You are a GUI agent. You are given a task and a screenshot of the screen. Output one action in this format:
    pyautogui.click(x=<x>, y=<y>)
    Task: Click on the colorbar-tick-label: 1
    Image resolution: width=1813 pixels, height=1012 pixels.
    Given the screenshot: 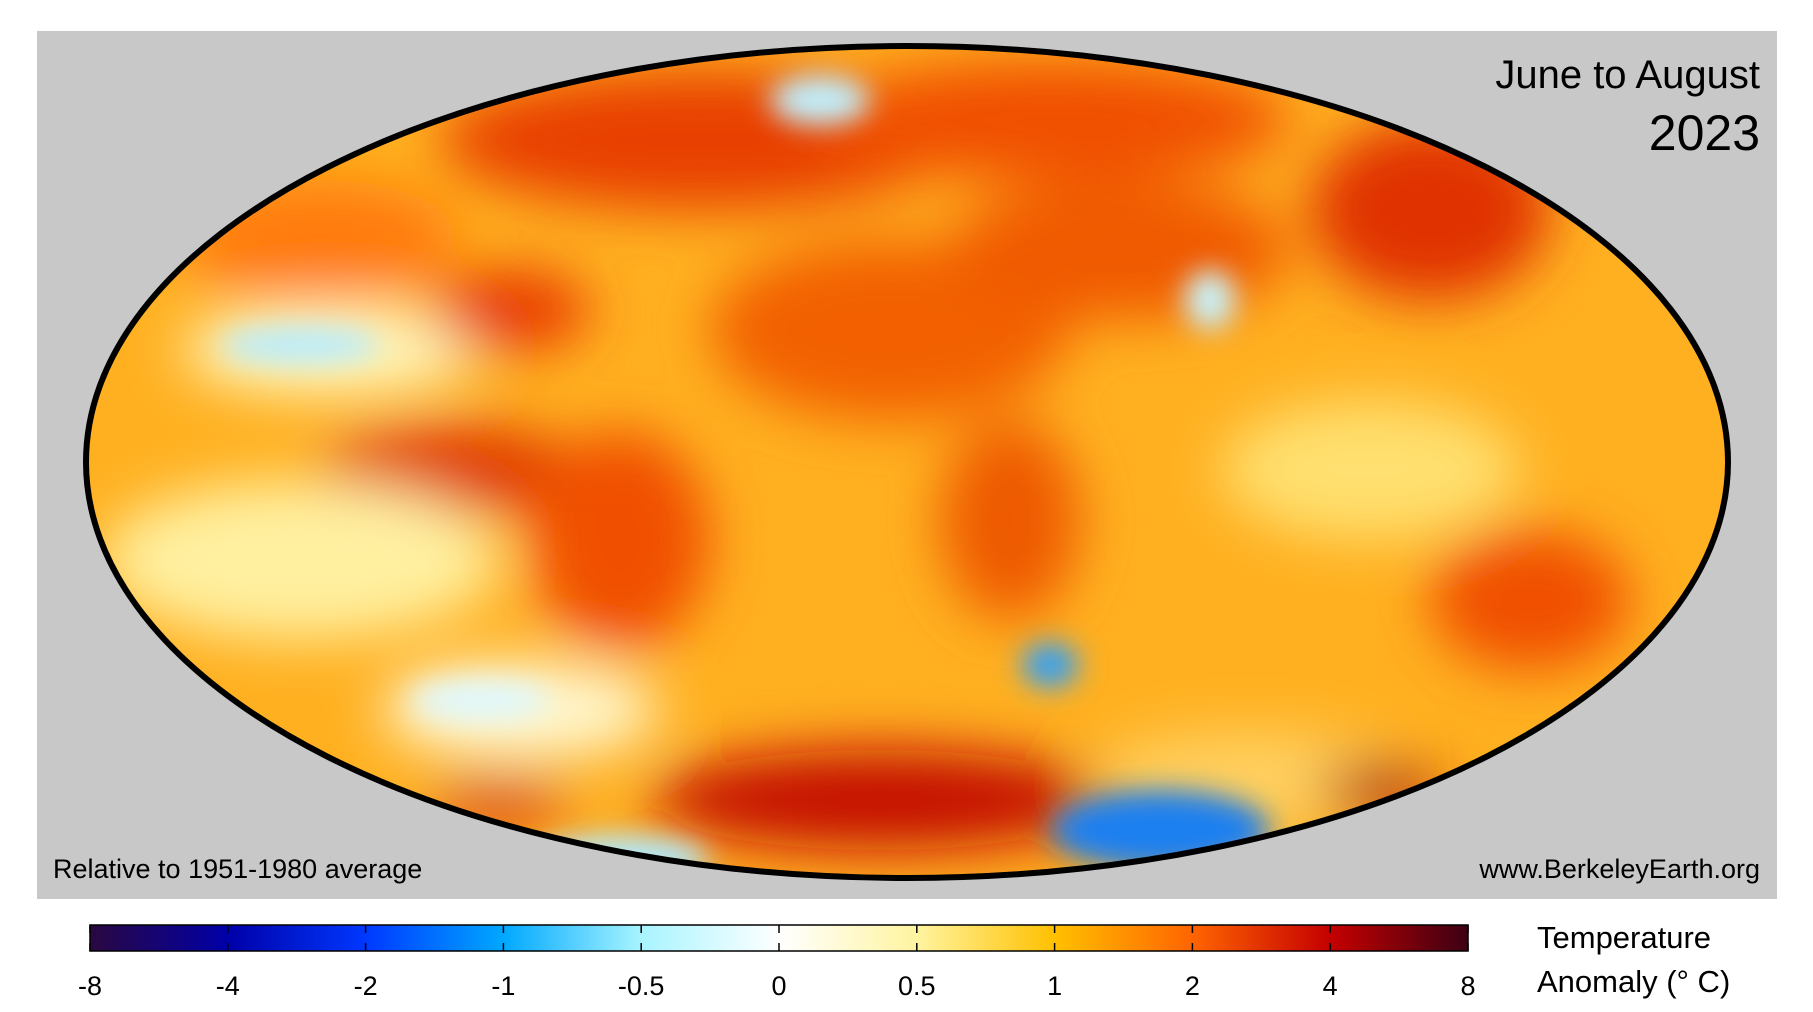 What is the action you would take?
    pyautogui.click(x=1054, y=986)
    